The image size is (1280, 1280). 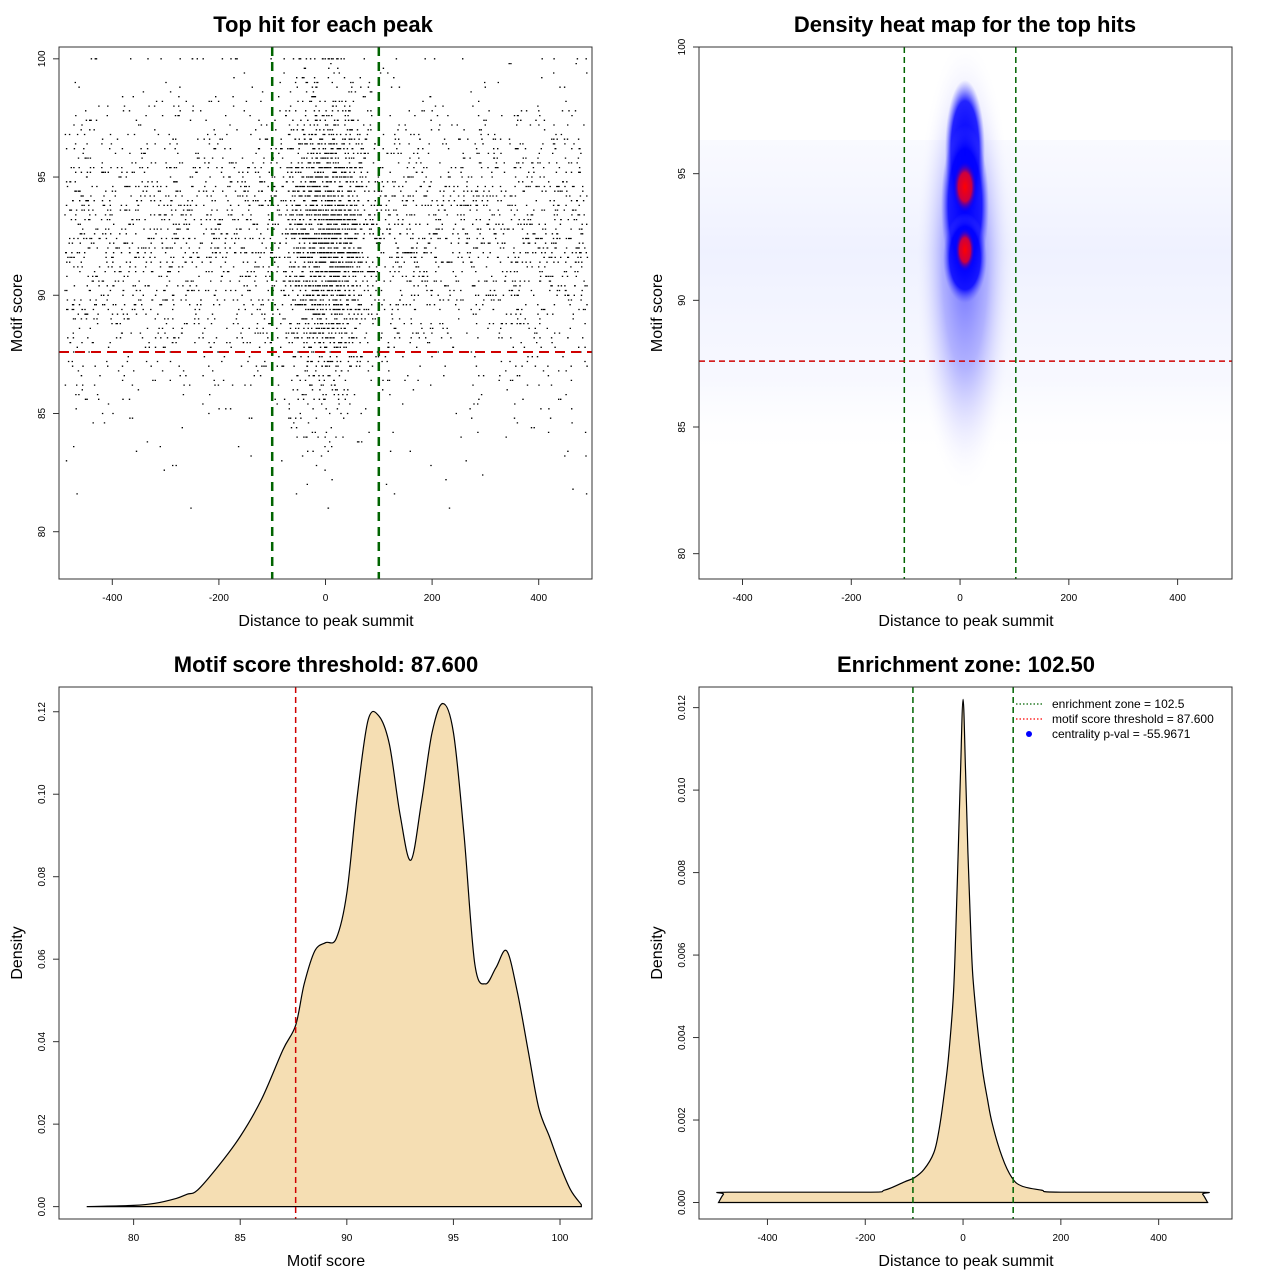 I want to click on x-axis-ticks: 80 85 90 95 100, so click(x=348, y=1231).